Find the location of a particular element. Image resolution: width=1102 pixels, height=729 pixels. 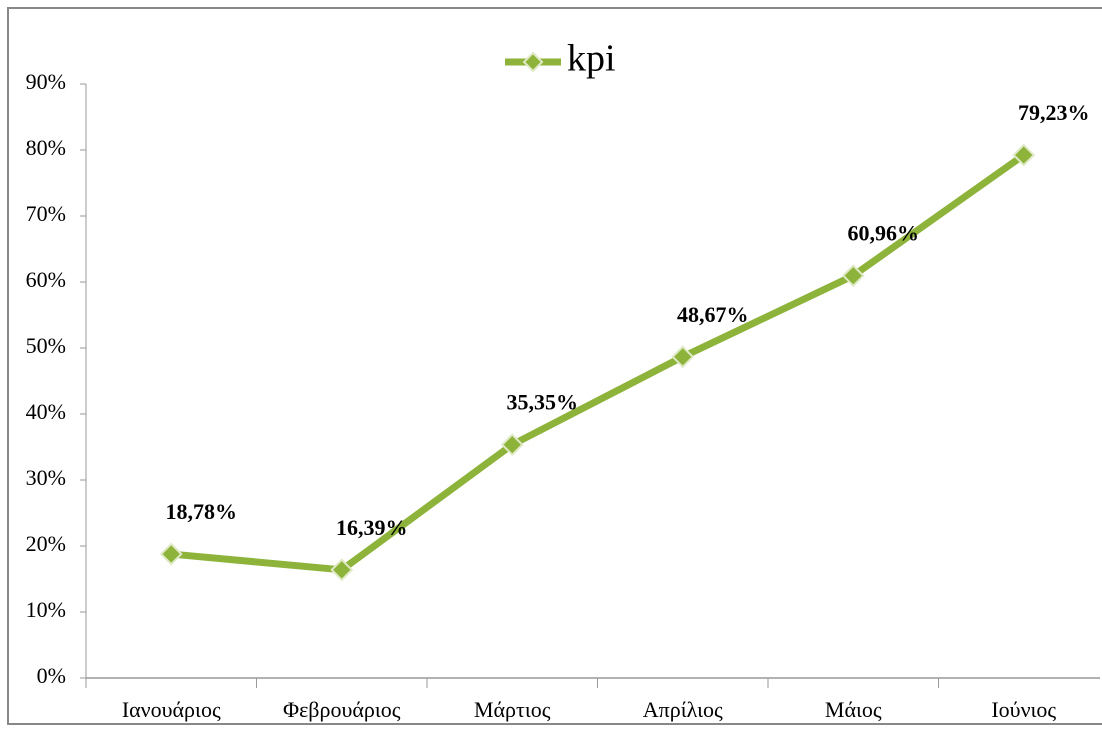

x-tick-label: Φεβρουάριος is located at coordinates (342, 709).